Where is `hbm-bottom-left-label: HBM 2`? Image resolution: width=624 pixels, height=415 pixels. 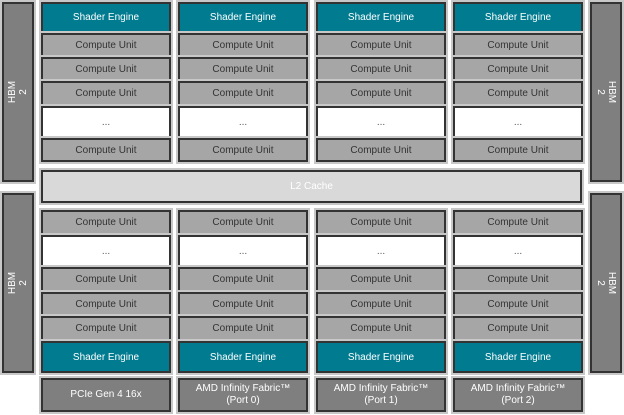
hbm-bottom-left-label: HBM 2 is located at coordinates (18, 283).